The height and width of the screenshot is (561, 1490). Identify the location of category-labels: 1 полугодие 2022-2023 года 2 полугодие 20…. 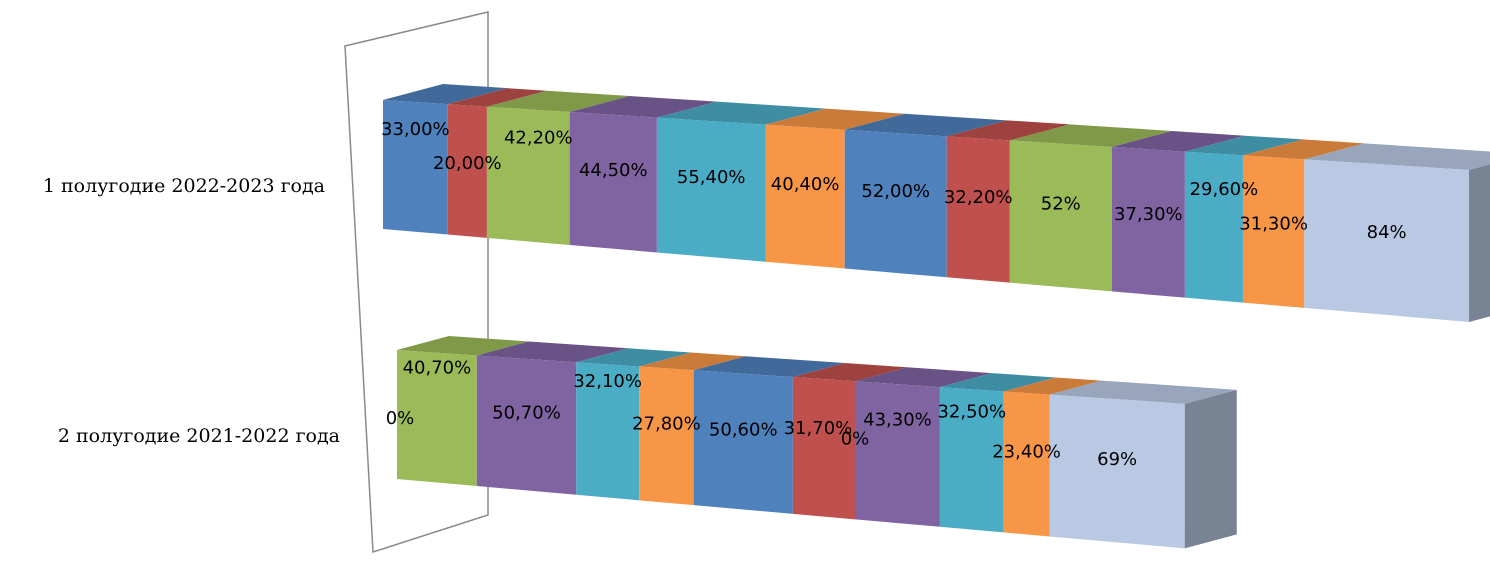
(191, 311).